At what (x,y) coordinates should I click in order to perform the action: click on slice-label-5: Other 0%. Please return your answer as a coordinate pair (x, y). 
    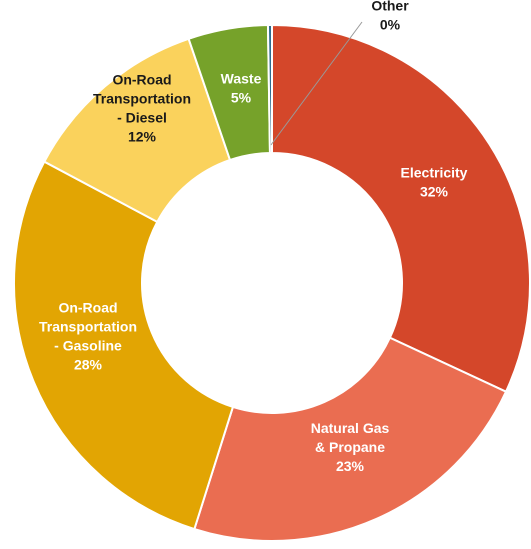
    Looking at the image, I should click on (390, 16).